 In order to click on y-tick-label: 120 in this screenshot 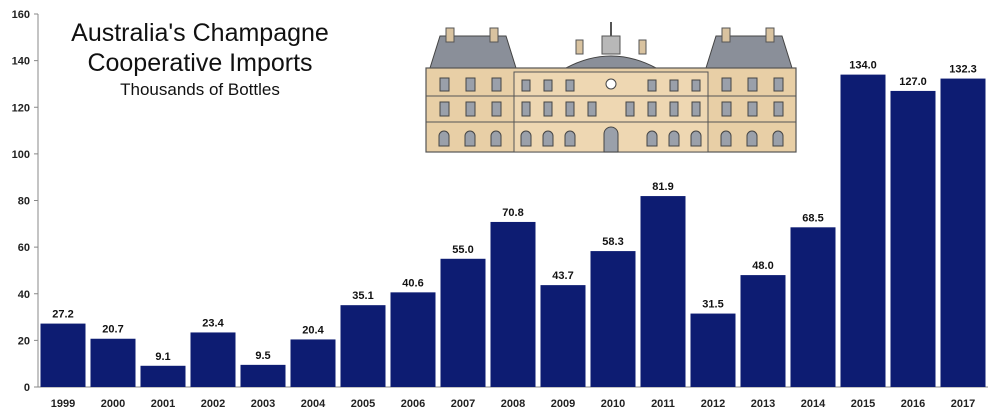, I will do `click(21, 108)`.